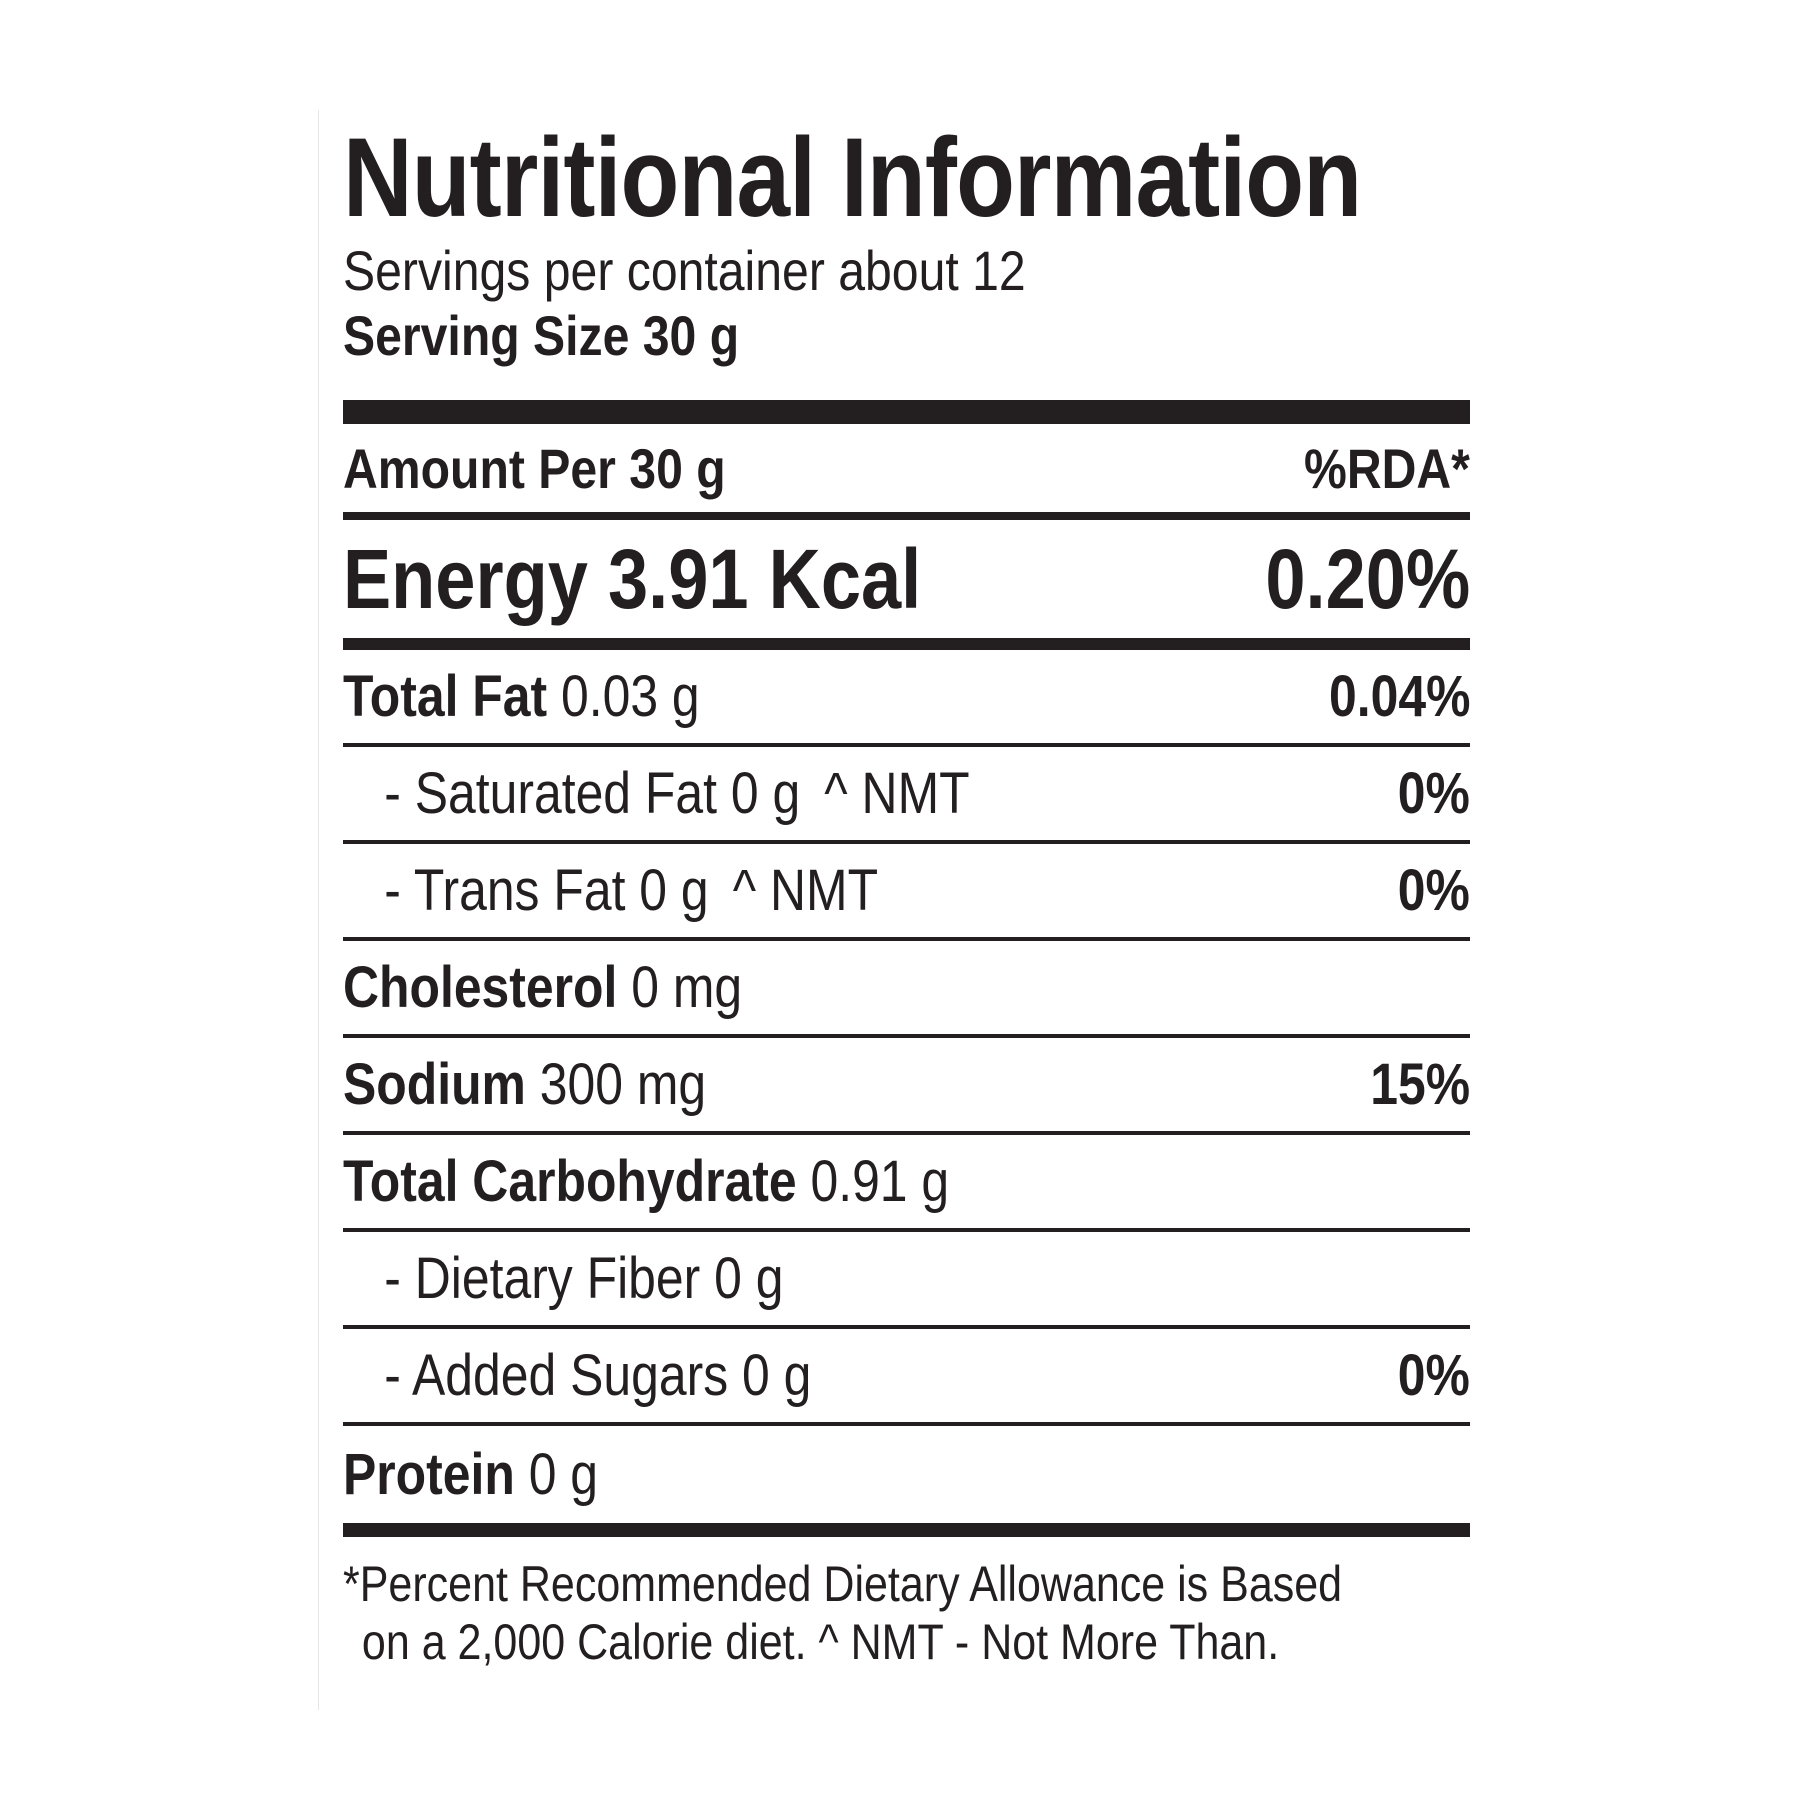  Describe the element at coordinates (906, 1377) in the screenshot. I see `nutrient-row-added-sugars: - Added Sugars 0 g 0%` at that location.